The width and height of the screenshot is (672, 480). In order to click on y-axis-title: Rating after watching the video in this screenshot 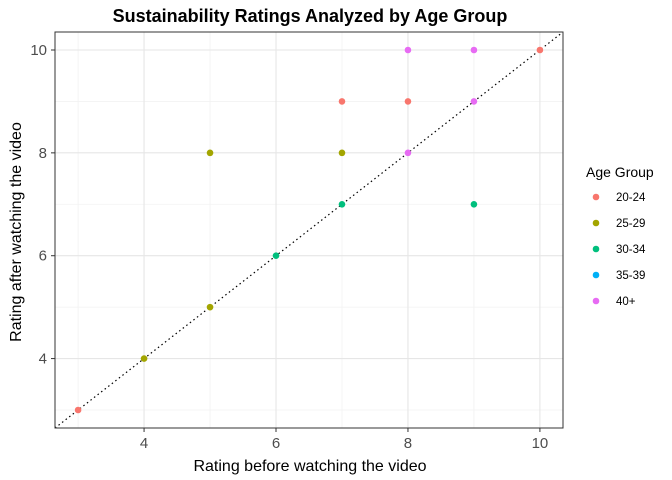, I will do `click(16, 232)`.